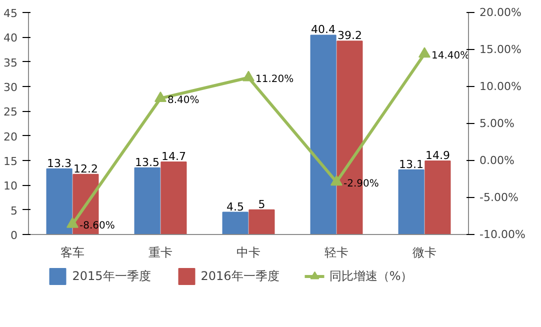  What do you see at coordinates (235, 207) in the screenshot?
I see `data-label: 4.5` at bounding box center [235, 207].